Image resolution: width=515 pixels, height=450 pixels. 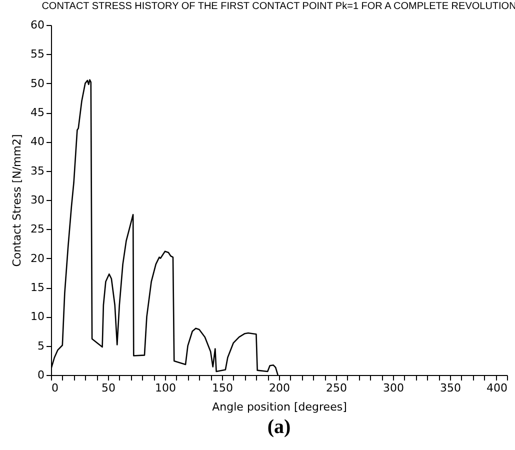 I want to click on y-tick-label: 0, so click(x=41, y=375).